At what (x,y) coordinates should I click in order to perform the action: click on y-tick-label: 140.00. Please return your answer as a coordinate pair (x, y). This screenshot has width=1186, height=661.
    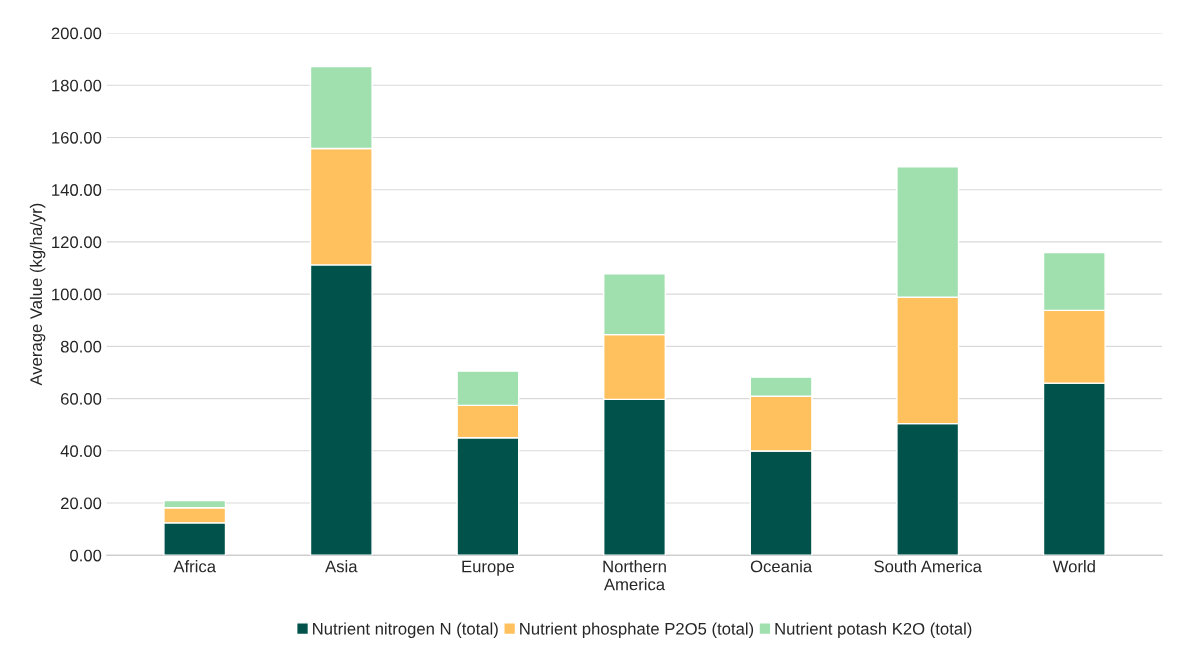
    Looking at the image, I should click on (77, 190).